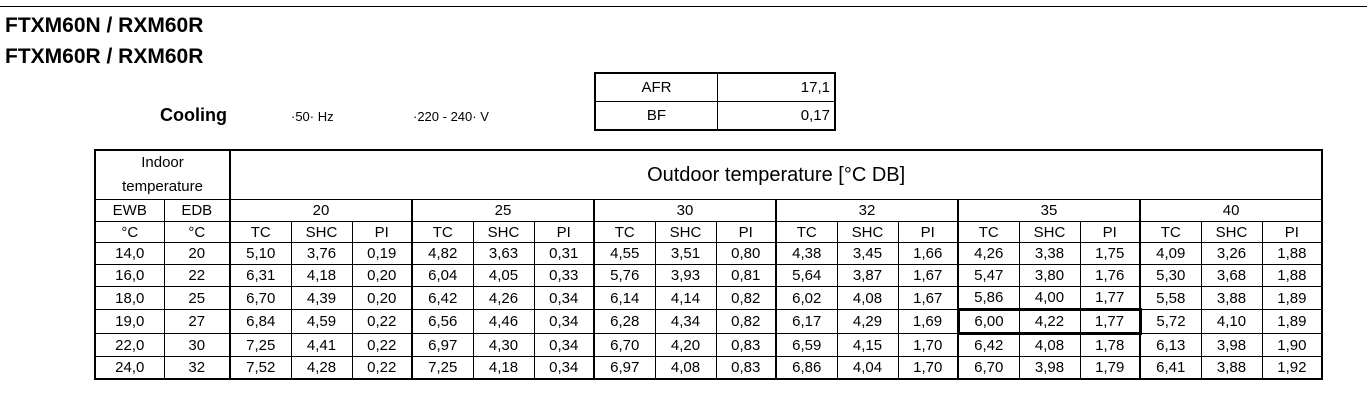 Image resolution: width=1367 pixels, height=408 pixels. Describe the element at coordinates (129, 345) in the screenshot. I see `ewb-cell: 22,0` at that location.